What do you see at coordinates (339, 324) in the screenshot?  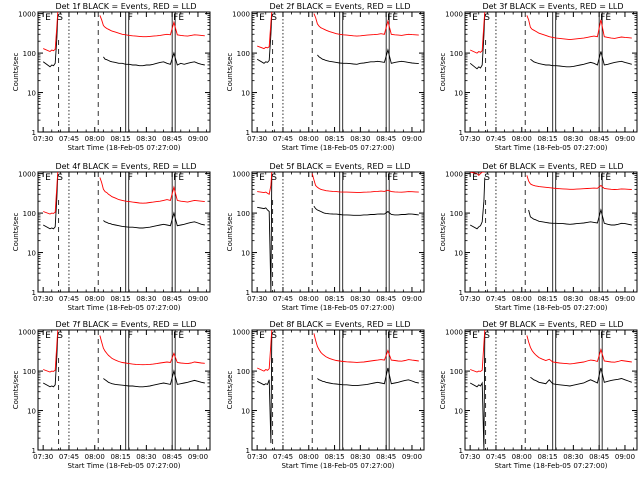 I see `panel-title: Det 8f BLACK = Events, RED = LLD` at bounding box center [339, 324].